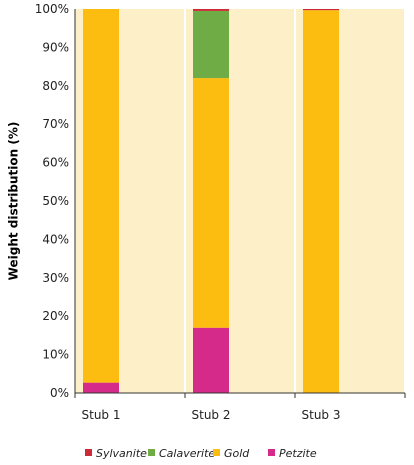 This screenshot has width=414, height=465. What do you see at coordinates (59, 393) in the screenshot?
I see `y-tick-label: 0%` at bounding box center [59, 393].